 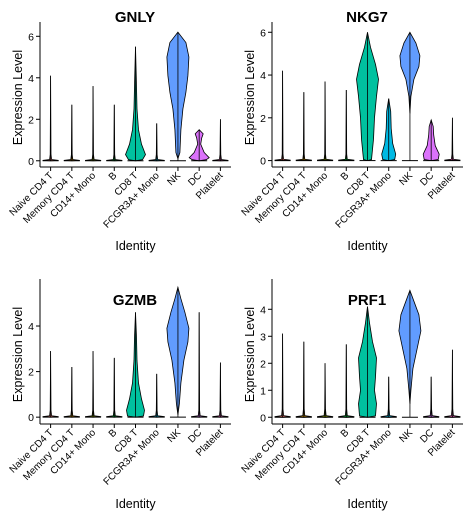 What do you see at coordinates (263, 337) in the screenshot?
I see `y-tick-label: 3` at bounding box center [263, 337].